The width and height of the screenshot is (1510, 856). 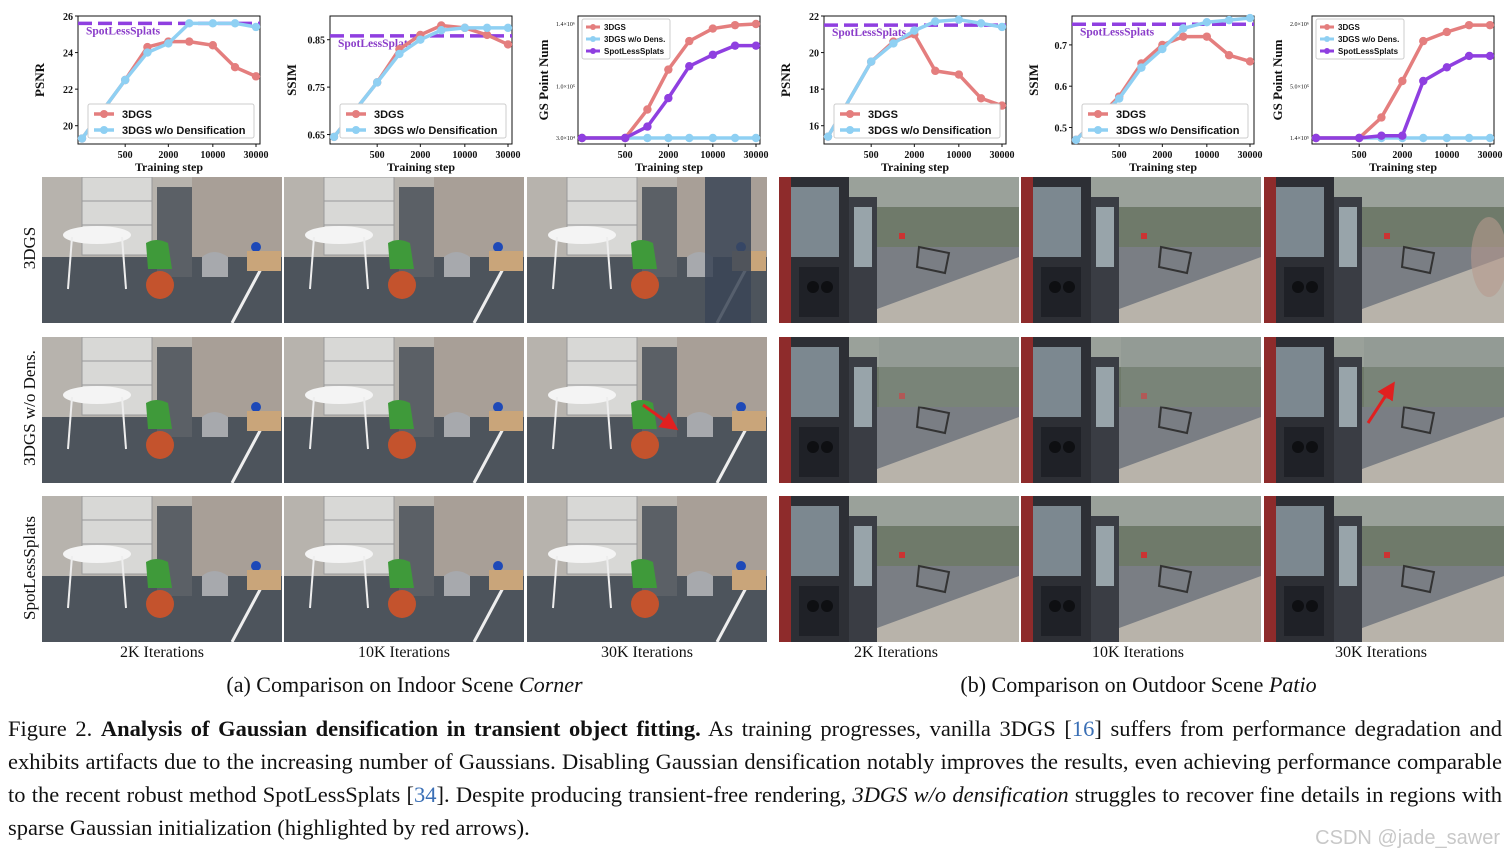 What do you see at coordinates (317, 136) in the screenshot?
I see `y-tick-label: 0.65` at bounding box center [317, 136].